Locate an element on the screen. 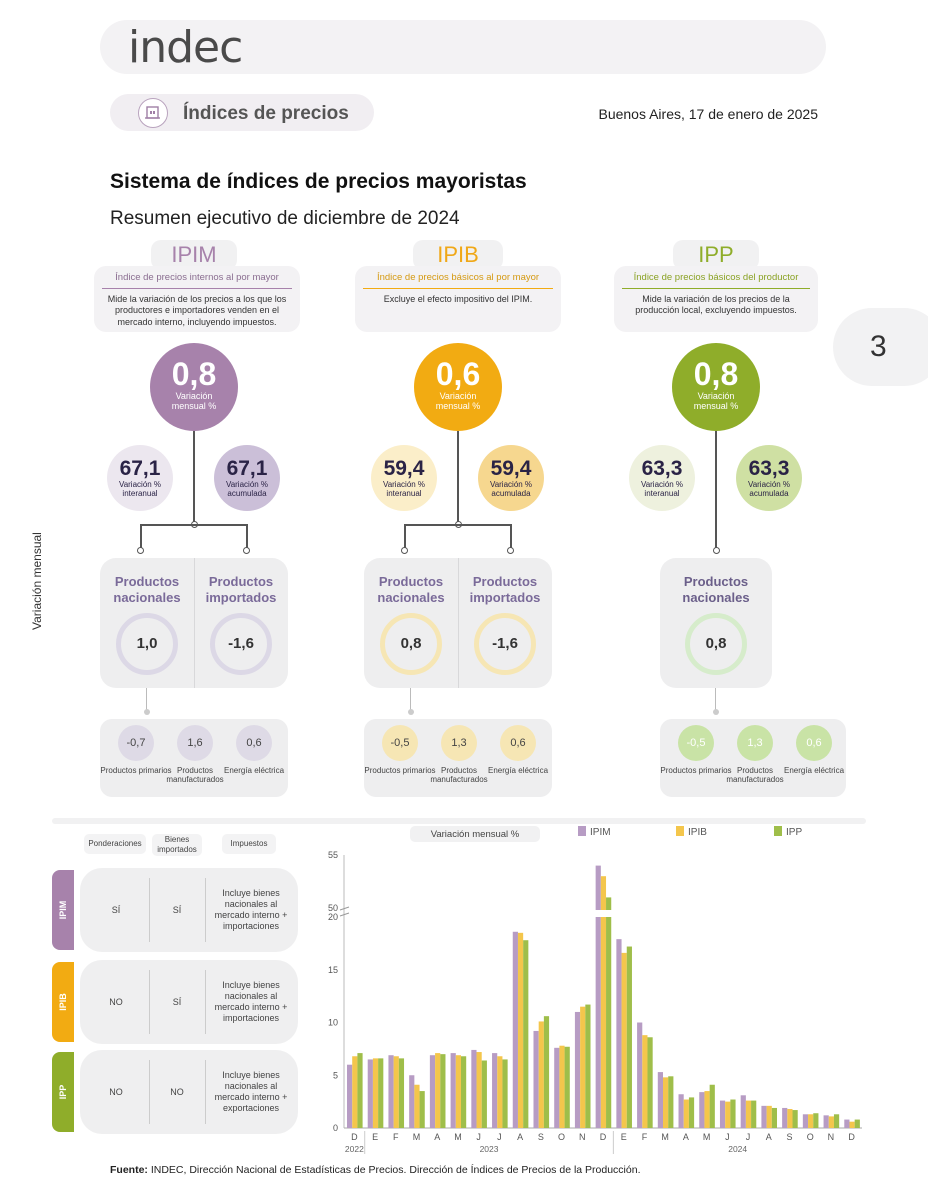  x-tick-label: N is located at coordinates (582, 1137).